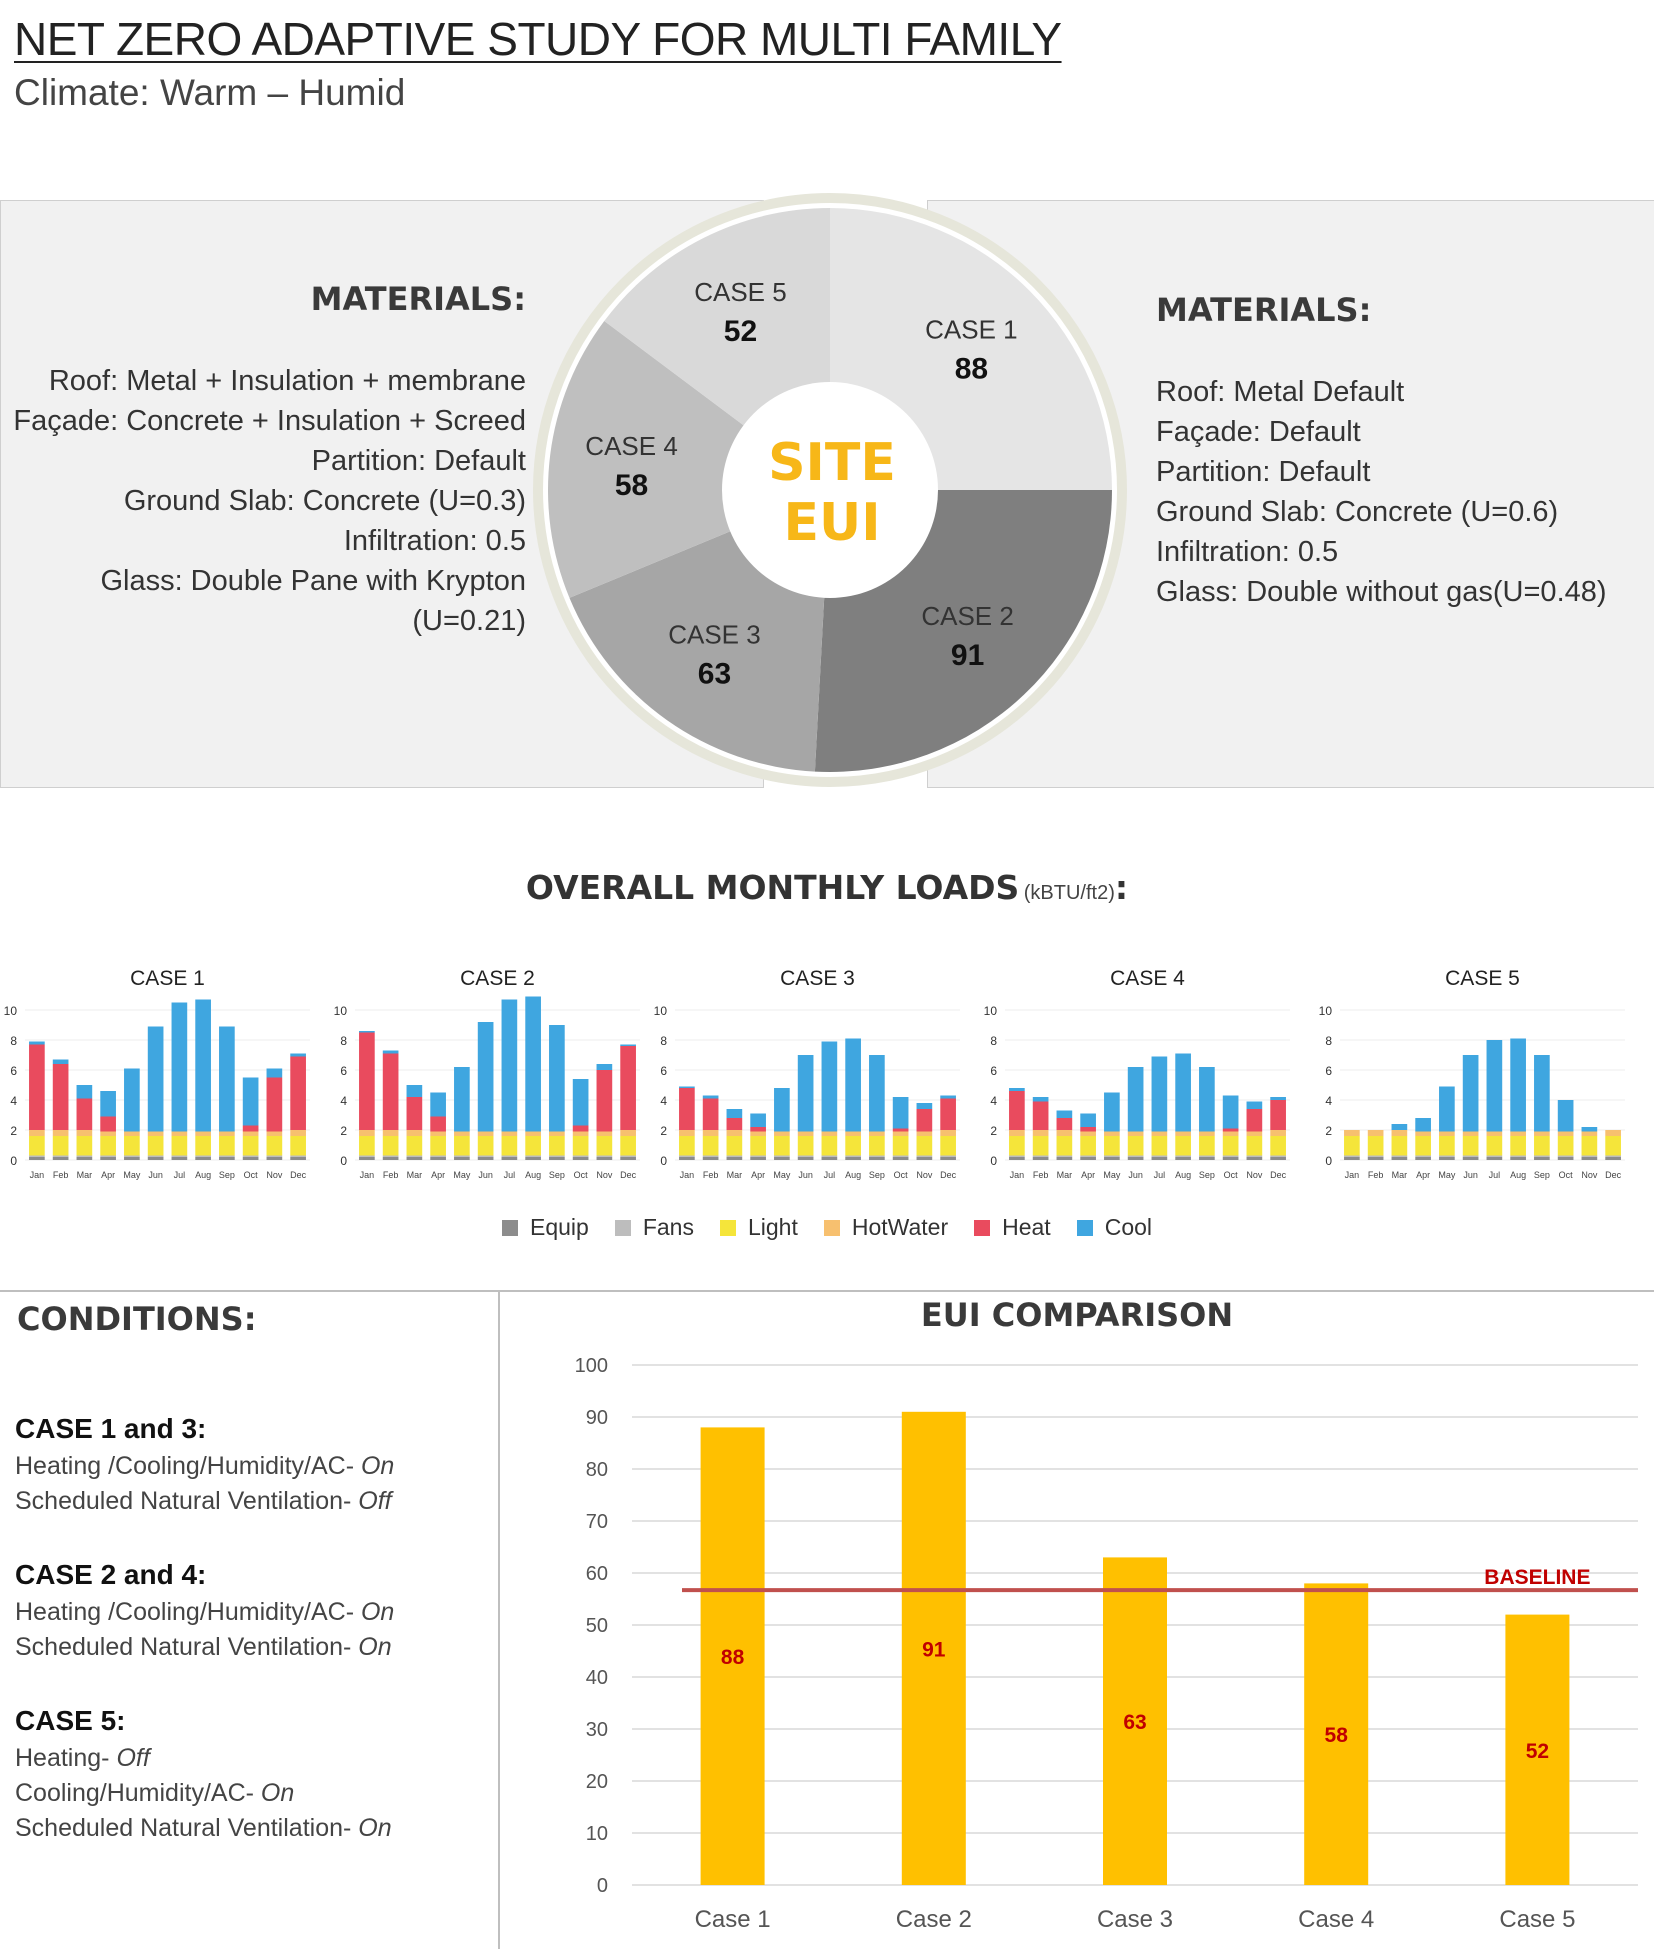  What do you see at coordinates (948, 1175) in the screenshot?
I see `x-tick-label: Dec` at bounding box center [948, 1175].